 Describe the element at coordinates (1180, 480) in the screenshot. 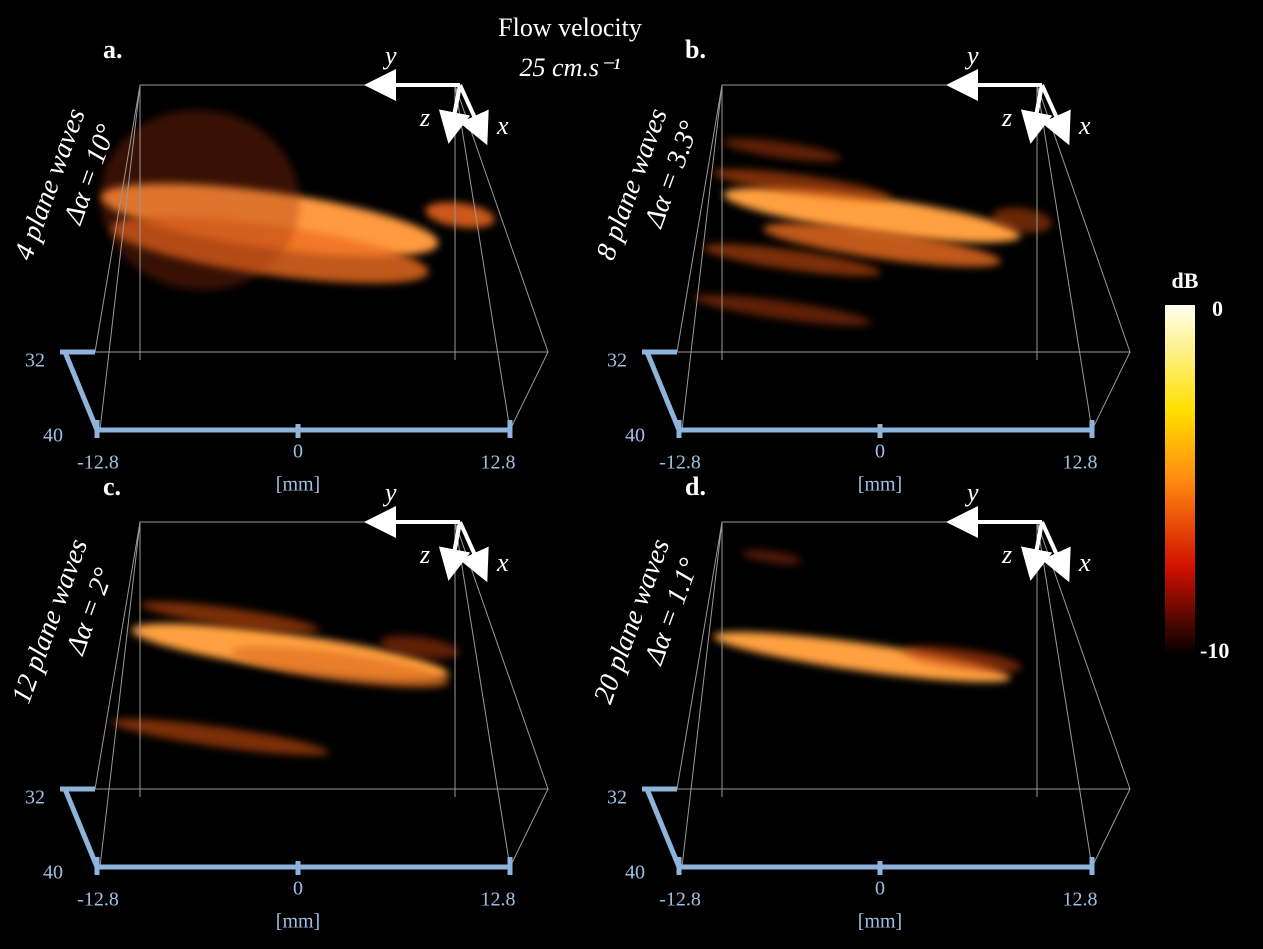

I see `colorbar` at that location.